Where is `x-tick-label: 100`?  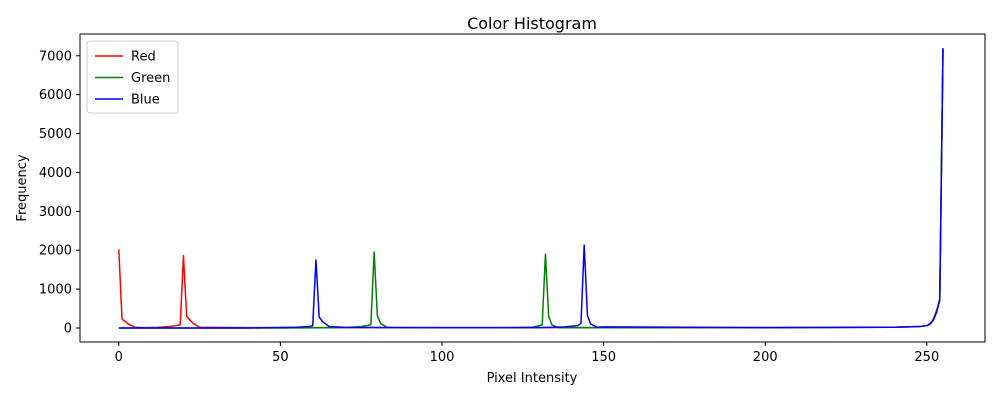 x-tick-label: 100 is located at coordinates (442, 357).